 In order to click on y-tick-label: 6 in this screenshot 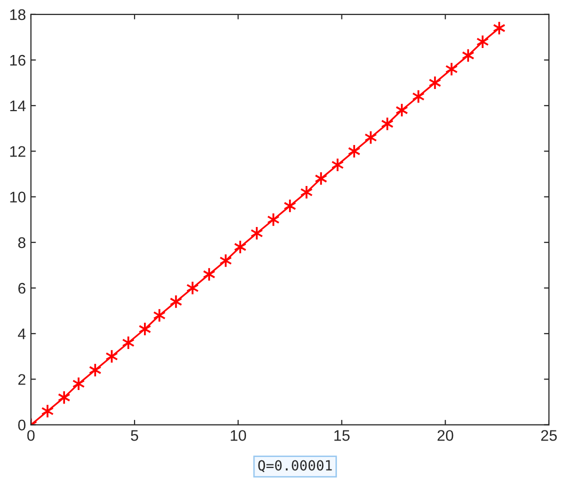, I will do `click(22, 288)`.